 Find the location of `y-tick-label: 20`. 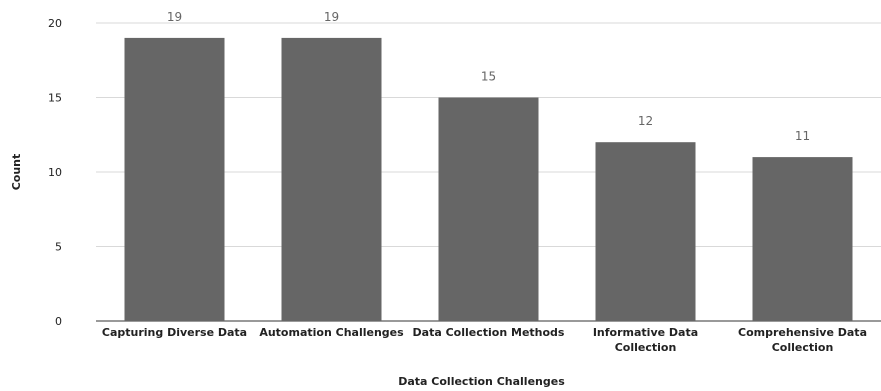

y-tick-label: 20 is located at coordinates (55, 23).